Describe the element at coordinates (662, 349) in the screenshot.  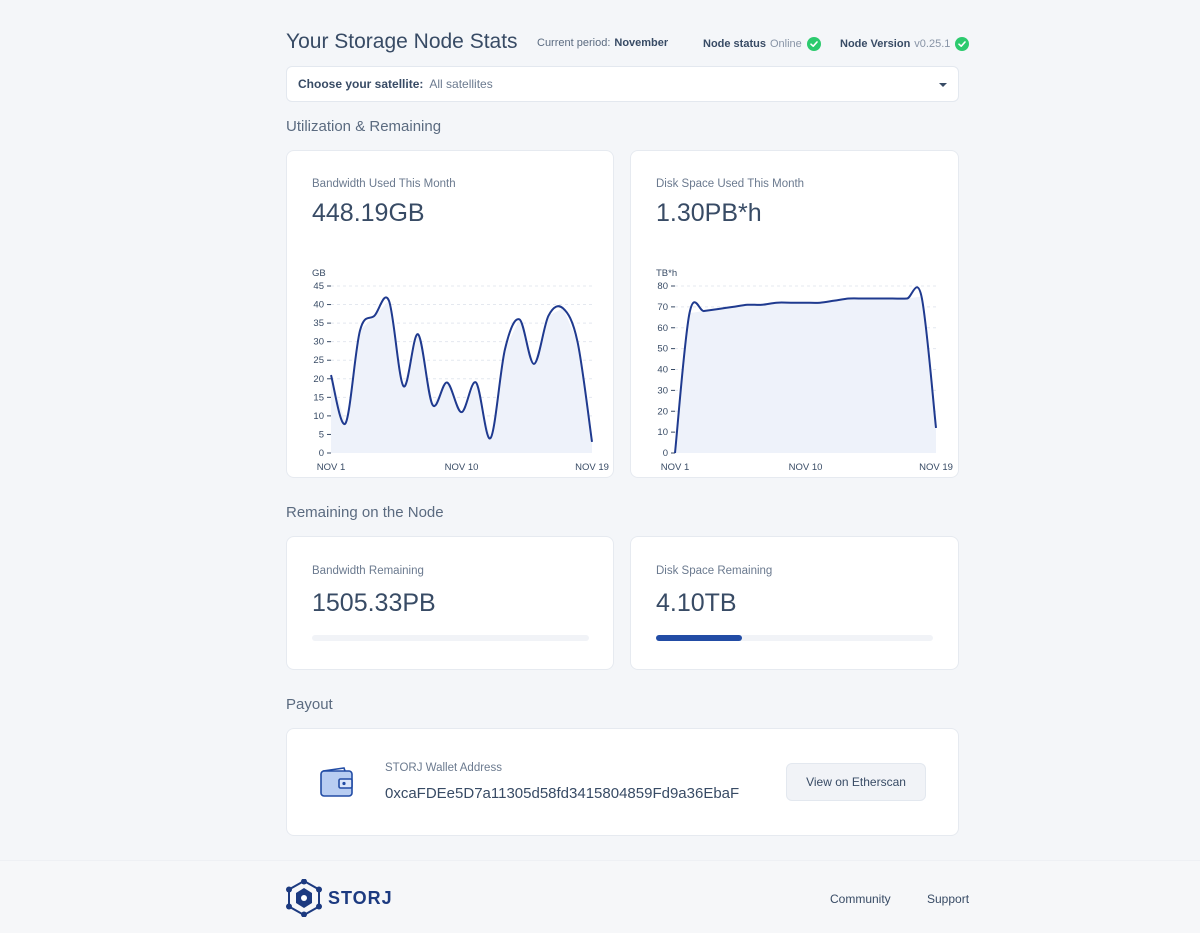
I see `y-tick-label: 50` at that location.